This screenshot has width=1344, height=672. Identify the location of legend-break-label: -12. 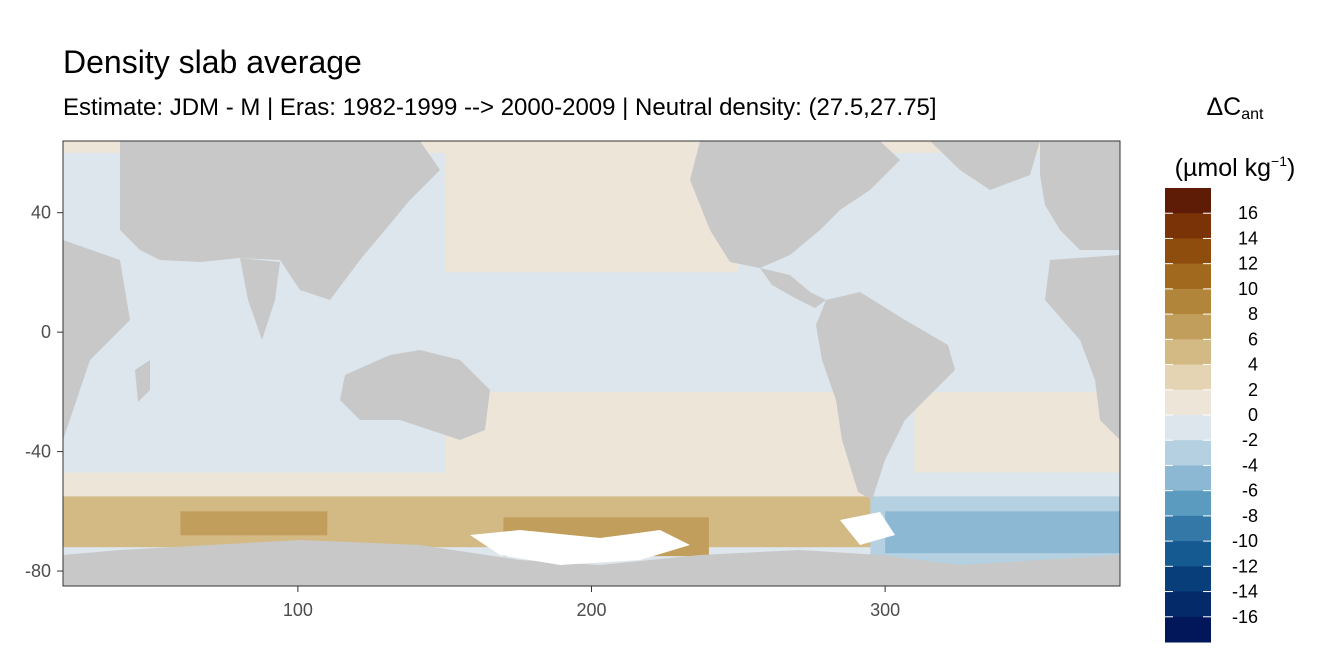
(1245, 566).